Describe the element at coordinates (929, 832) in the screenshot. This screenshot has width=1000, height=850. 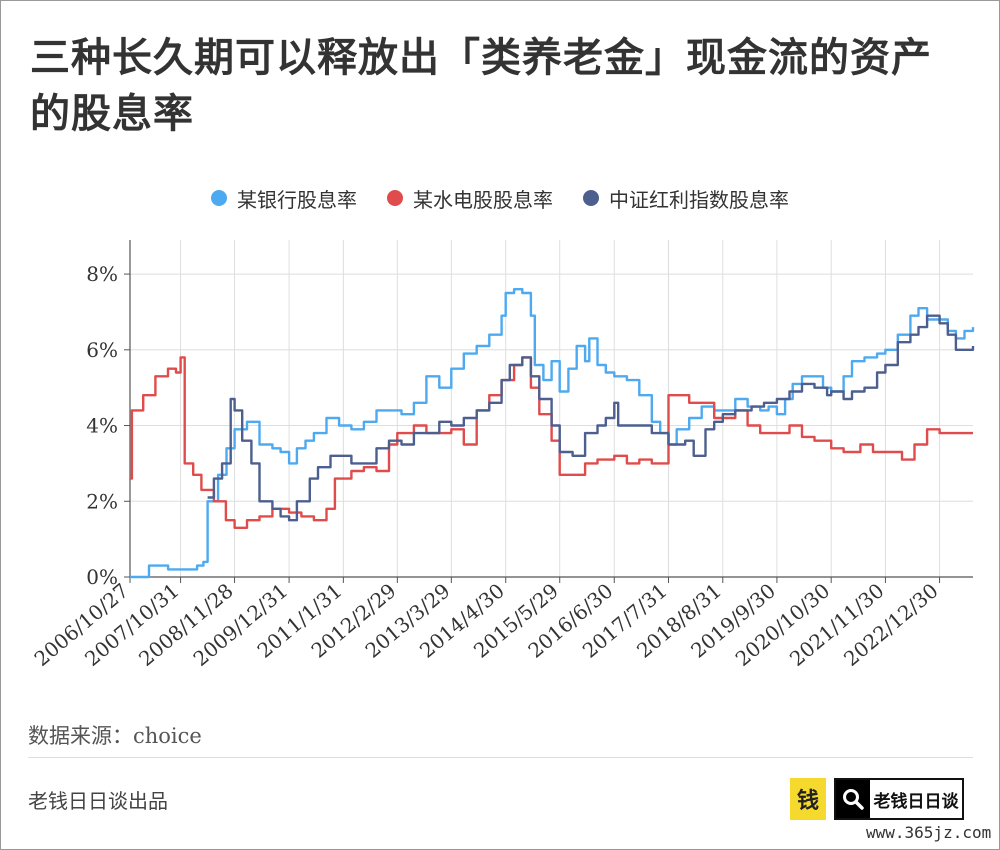
I see `site-watermark: www.365jz.com` at that location.